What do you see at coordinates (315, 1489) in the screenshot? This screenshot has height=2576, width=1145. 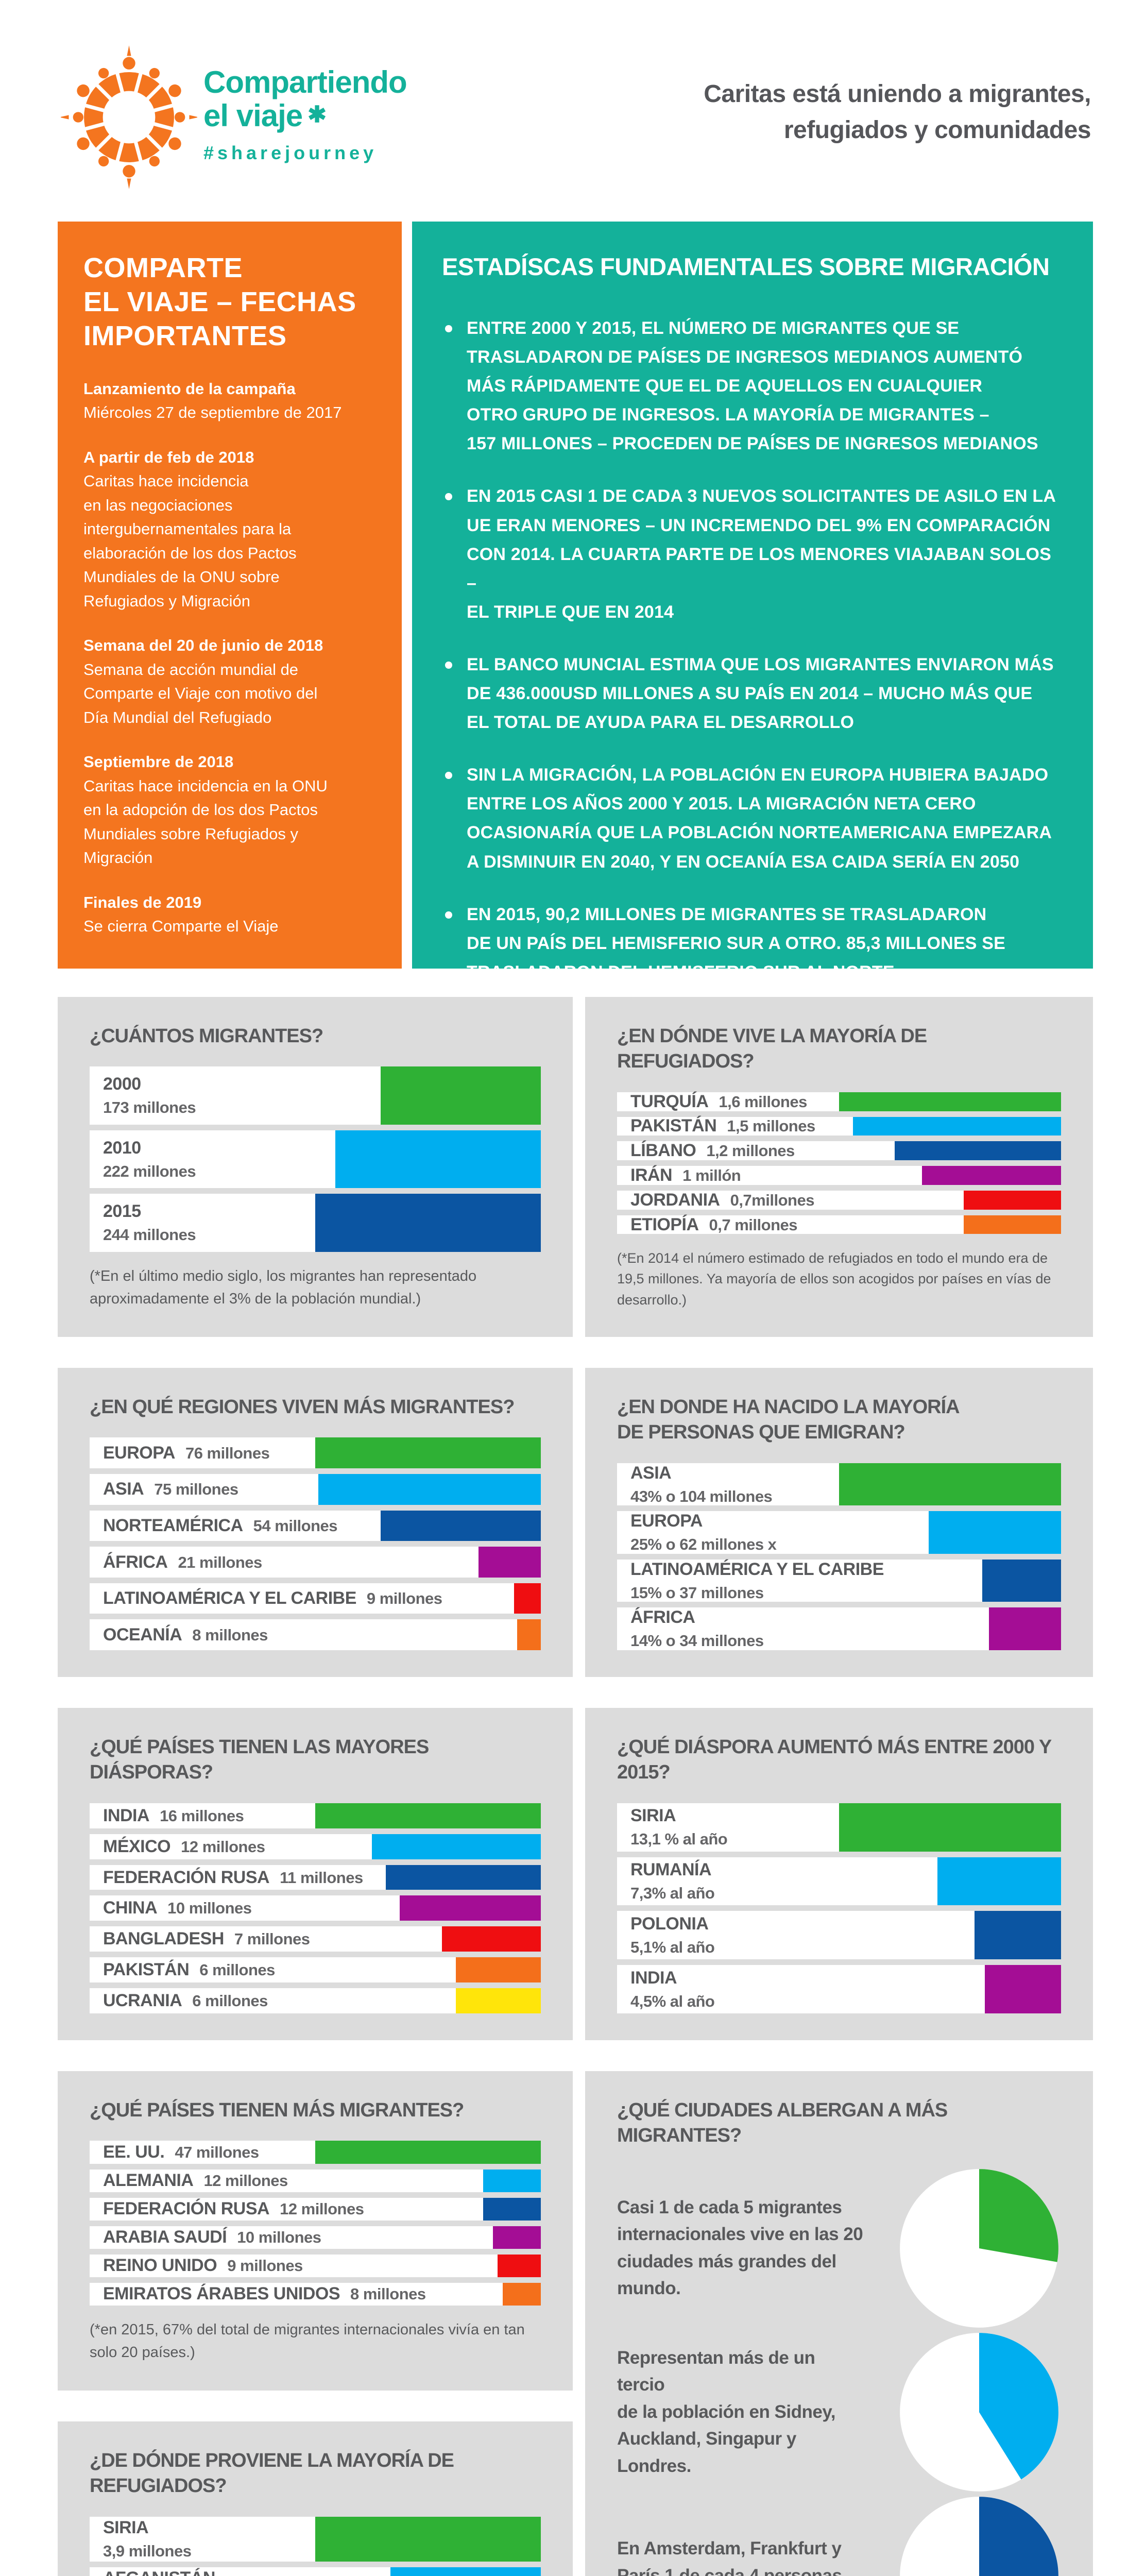 I see `bar-row: ASIA 75 millones` at bounding box center [315, 1489].